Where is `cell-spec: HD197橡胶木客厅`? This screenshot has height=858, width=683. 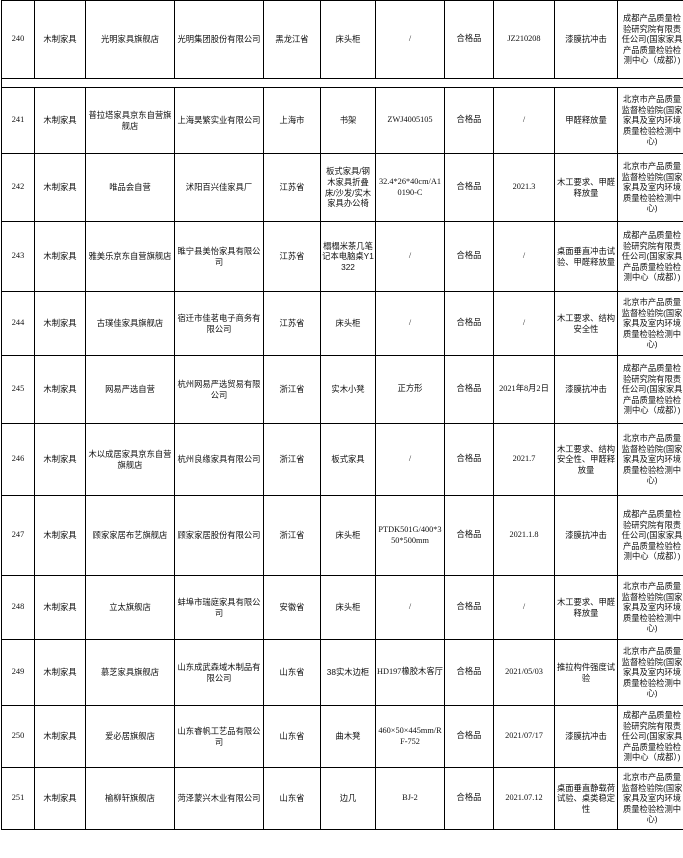 cell-spec: HD197橡胶木客厅 is located at coordinates (410, 672).